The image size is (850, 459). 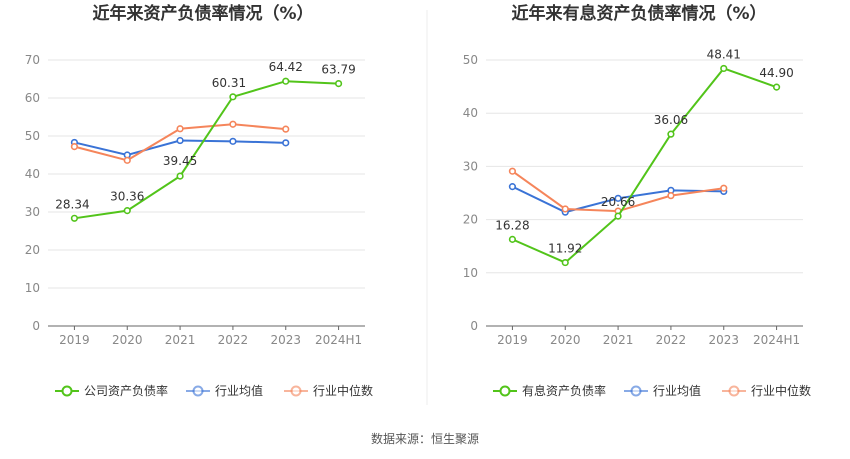 What do you see at coordinates (338, 70) in the screenshot?
I see `data-label: 63.79` at bounding box center [338, 70].